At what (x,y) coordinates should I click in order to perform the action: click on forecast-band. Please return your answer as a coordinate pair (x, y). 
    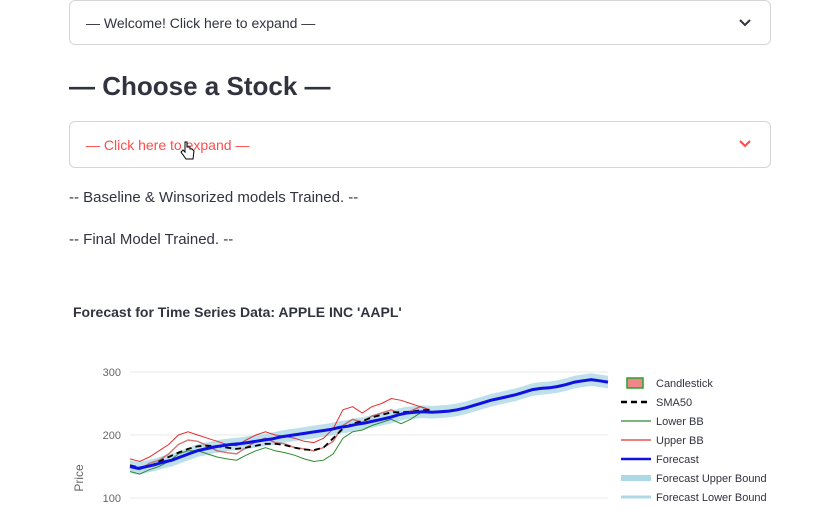
    Looking at the image, I should click on (369, 424).